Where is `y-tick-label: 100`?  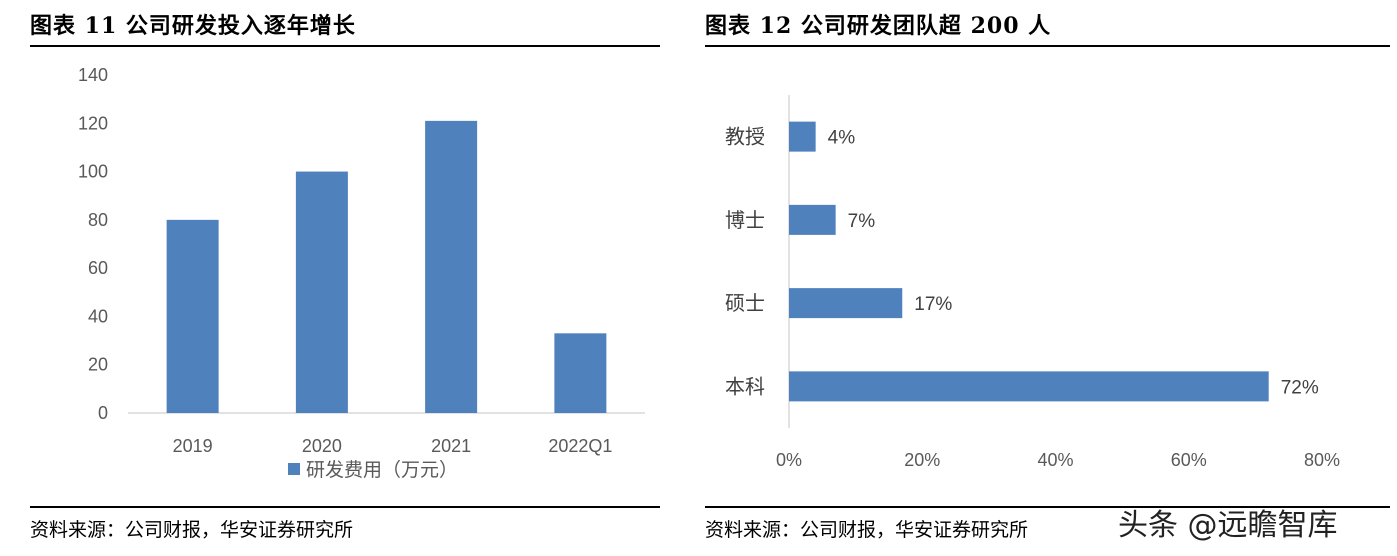 y-tick-label: 100 is located at coordinates (93, 172).